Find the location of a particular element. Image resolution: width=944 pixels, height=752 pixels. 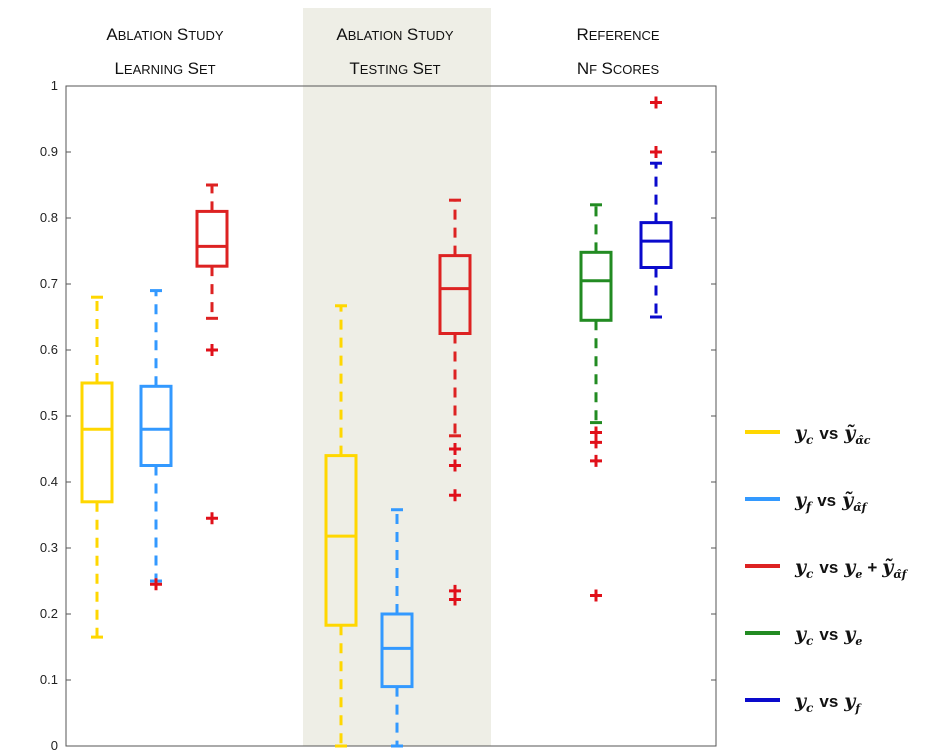

legend-item: yc vs ye is located at coordinates (803, 635).